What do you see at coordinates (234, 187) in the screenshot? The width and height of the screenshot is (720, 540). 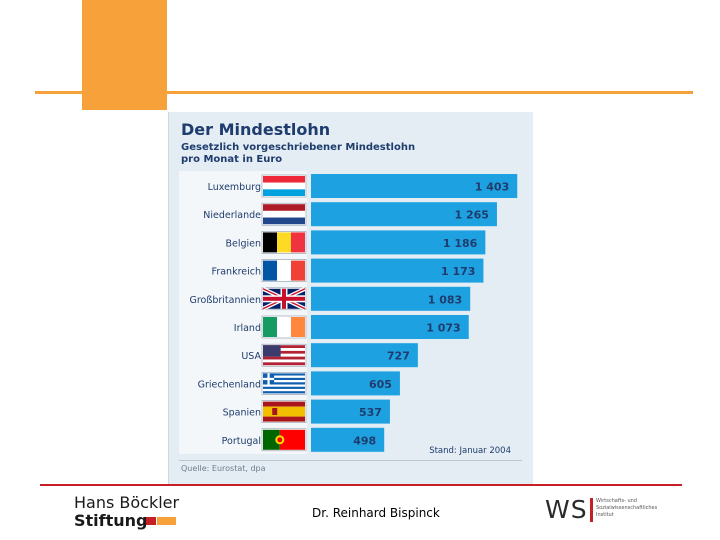 I see `category-label: Luxemburg` at bounding box center [234, 187].